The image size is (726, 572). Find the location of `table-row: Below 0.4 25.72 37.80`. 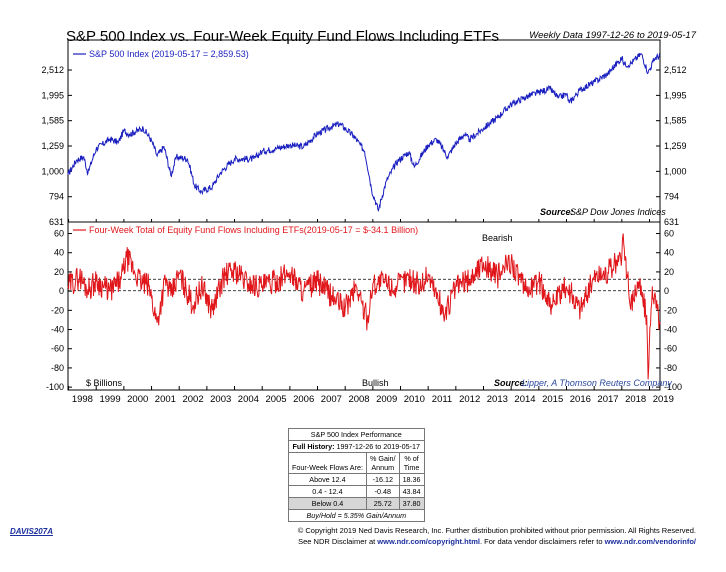

table-row: Below 0.4 25.72 37.80 is located at coordinates (356, 503).